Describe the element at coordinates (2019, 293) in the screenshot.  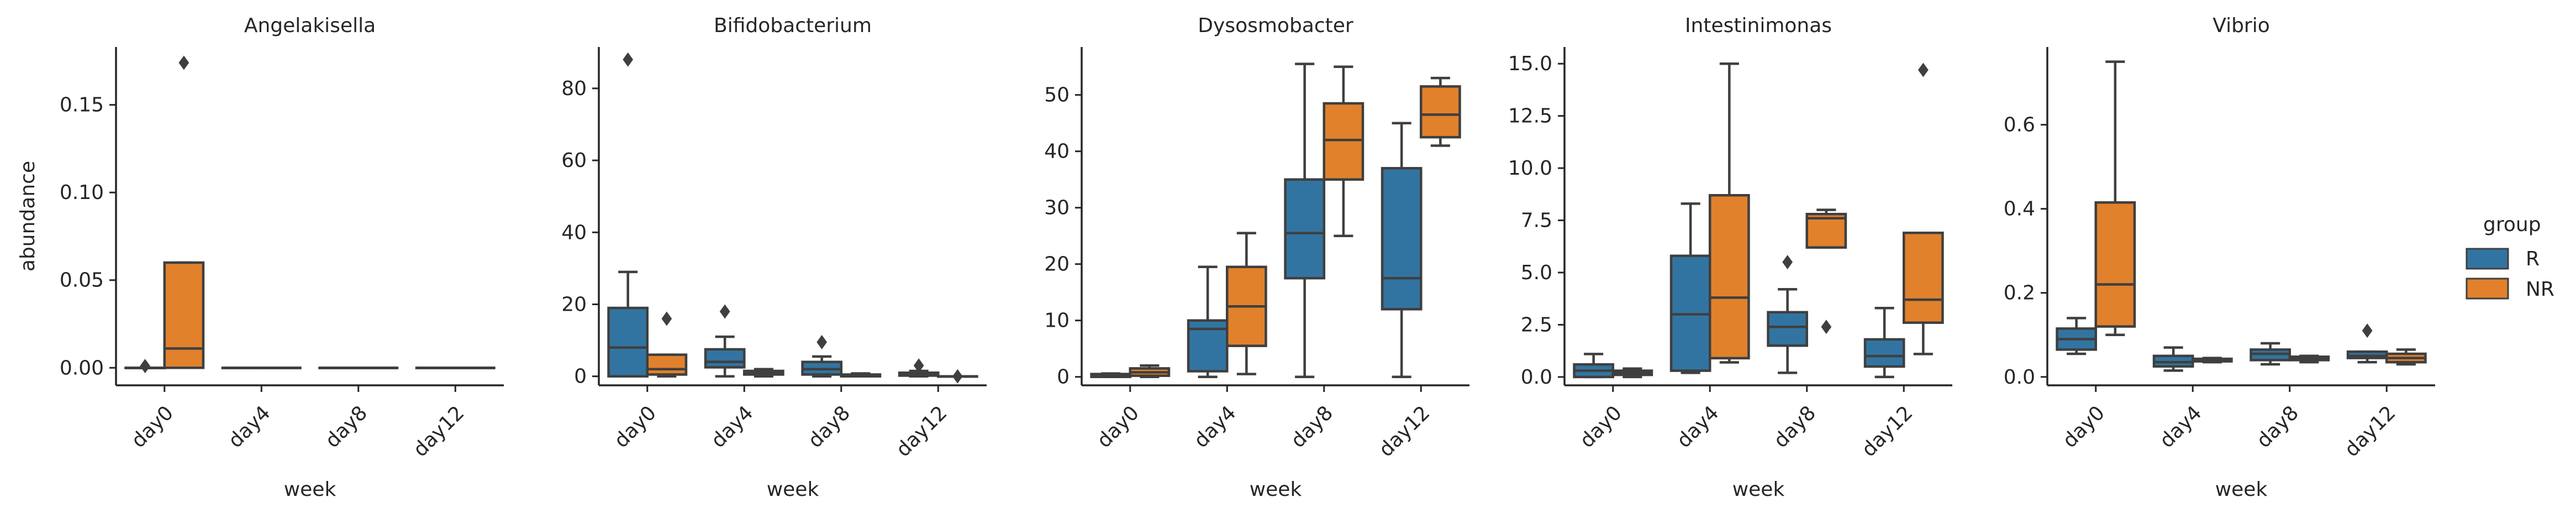
I see `y-tick-label: 0.2` at that location.